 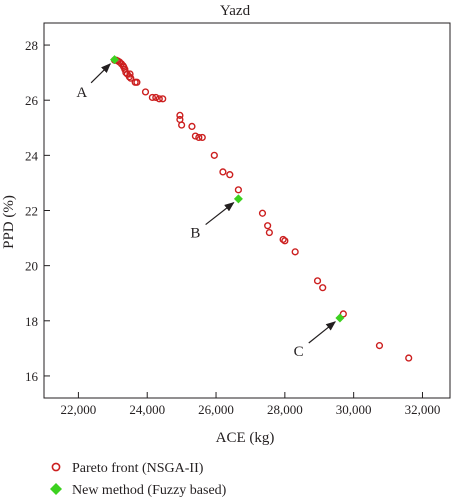 What do you see at coordinates (31, 45) in the screenshot?
I see `y-tick-label: 28` at bounding box center [31, 45].